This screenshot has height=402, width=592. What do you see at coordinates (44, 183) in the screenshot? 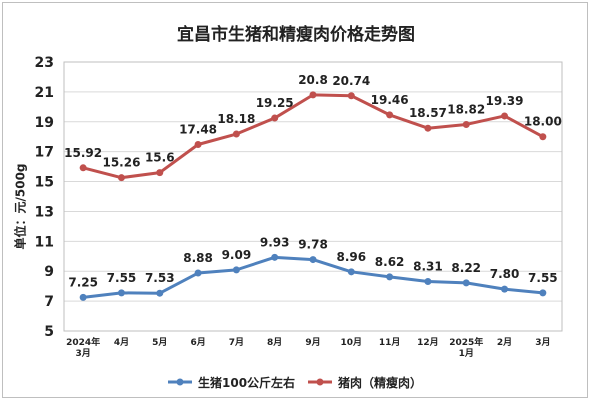
I see `y-tick-label: 15` at bounding box center [44, 183].